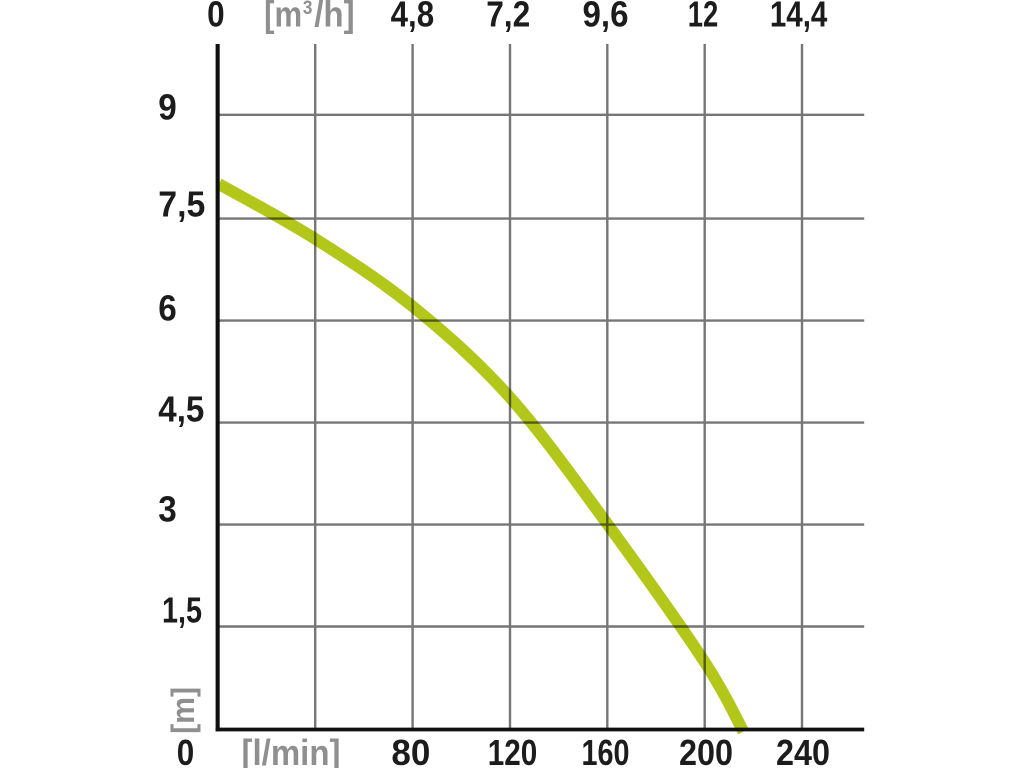 The height and width of the screenshot is (768, 1024). I want to click on svg-text: [m, so click(283, 17).